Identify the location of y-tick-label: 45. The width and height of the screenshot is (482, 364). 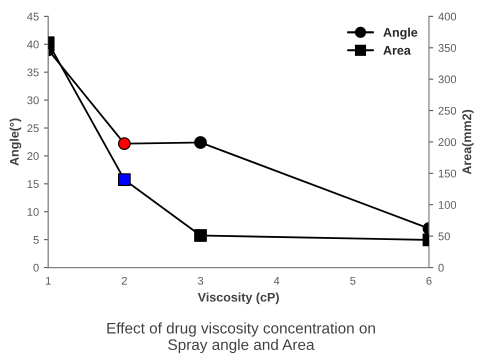
(33, 16).